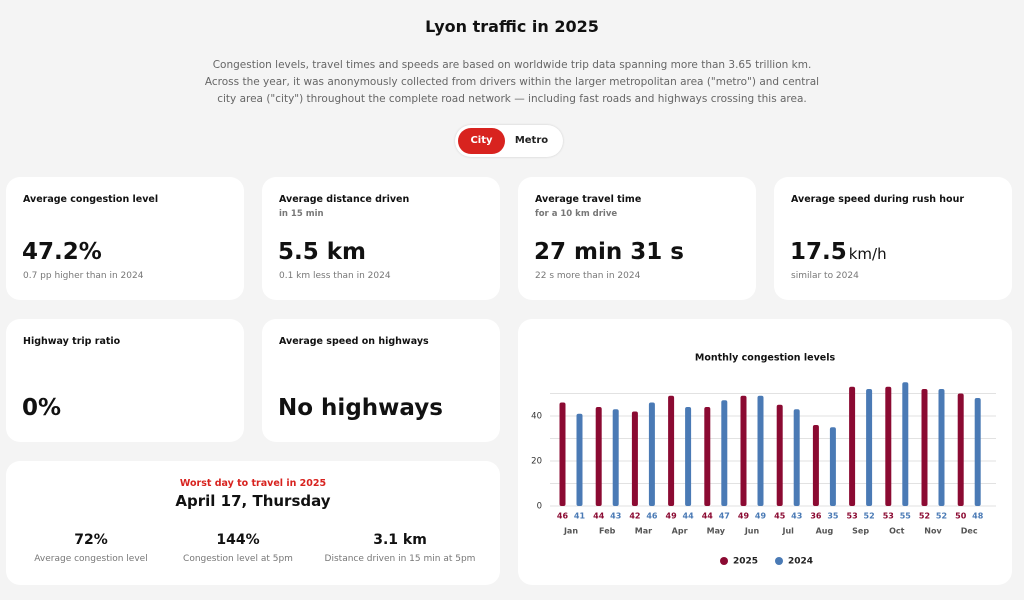  Describe the element at coordinates (588, 276) in the screenshot. I see `card-note: 22 s more than in 2024` at that location.